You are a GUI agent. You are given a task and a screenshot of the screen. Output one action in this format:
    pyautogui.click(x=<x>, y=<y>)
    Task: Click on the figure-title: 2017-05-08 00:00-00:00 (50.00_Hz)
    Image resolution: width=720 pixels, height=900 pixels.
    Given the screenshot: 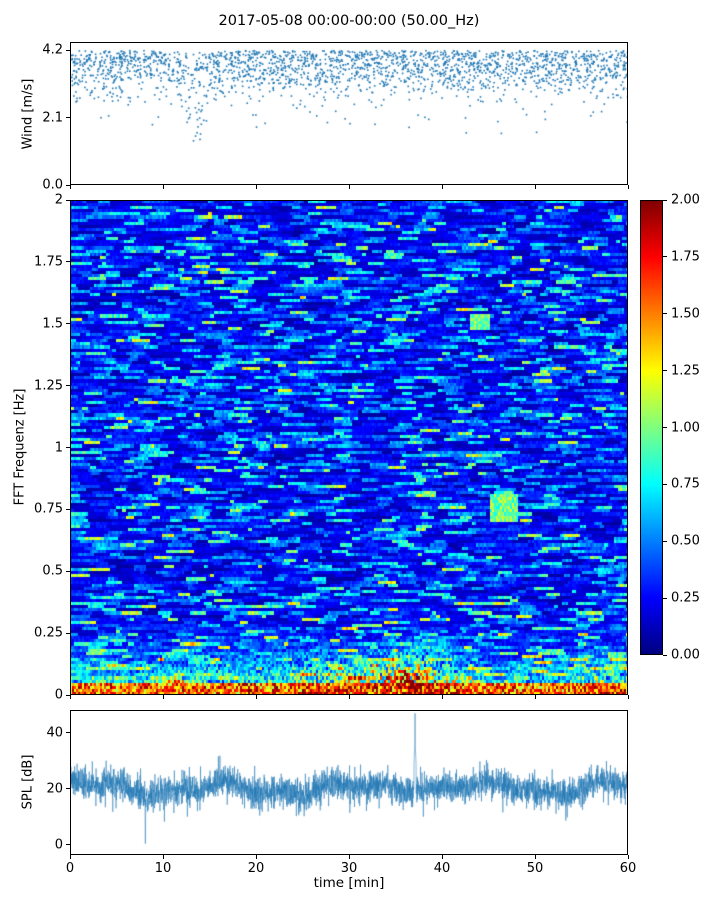 What is the action you would take?
    pyautogui.click(x=349, y=21)
    